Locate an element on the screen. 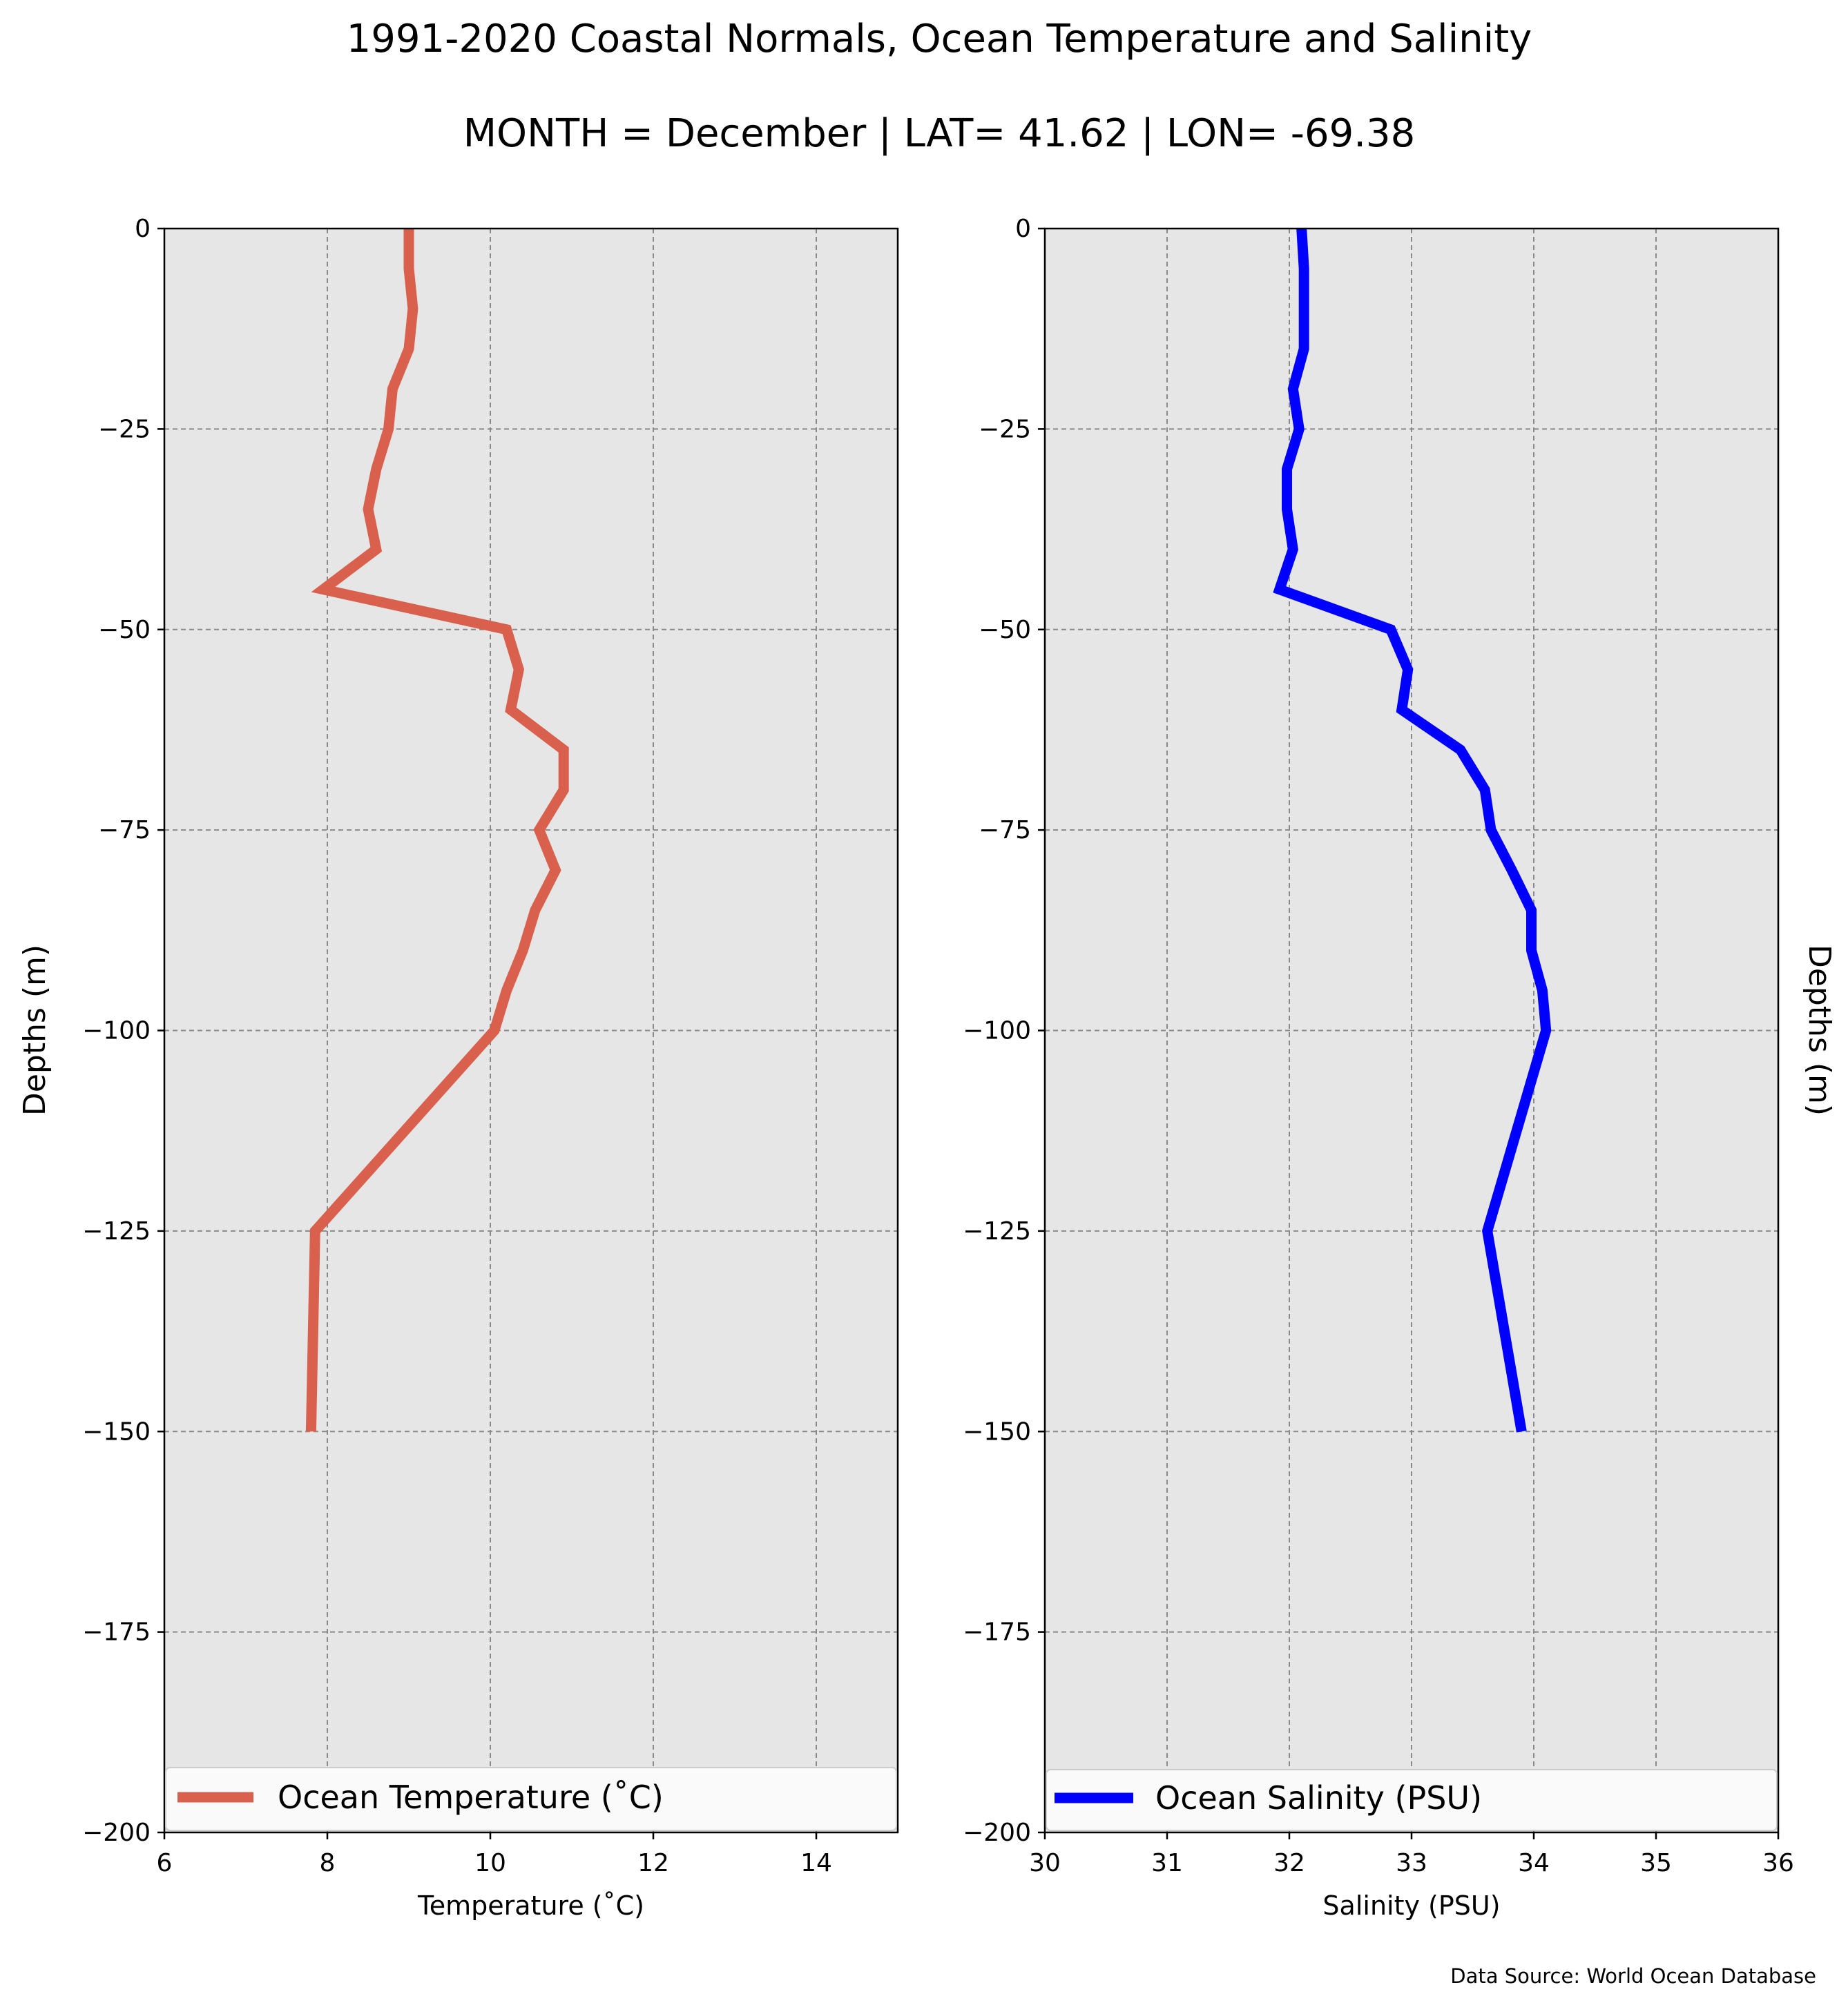 This screenshot has width=1848, height=2003. salinity-legend-label: Ocean Salinity (PSU) is located at coordinates (1318, 1798).